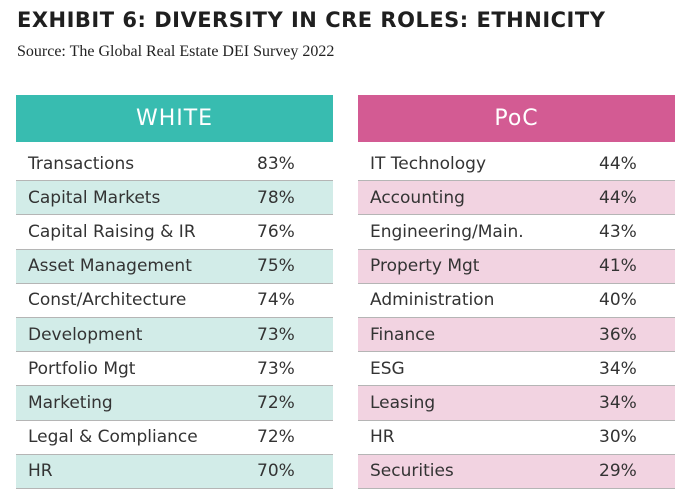 This screenshot has height=502, width=689. I want to click on row-label: Asset Management, so click(110, 266).